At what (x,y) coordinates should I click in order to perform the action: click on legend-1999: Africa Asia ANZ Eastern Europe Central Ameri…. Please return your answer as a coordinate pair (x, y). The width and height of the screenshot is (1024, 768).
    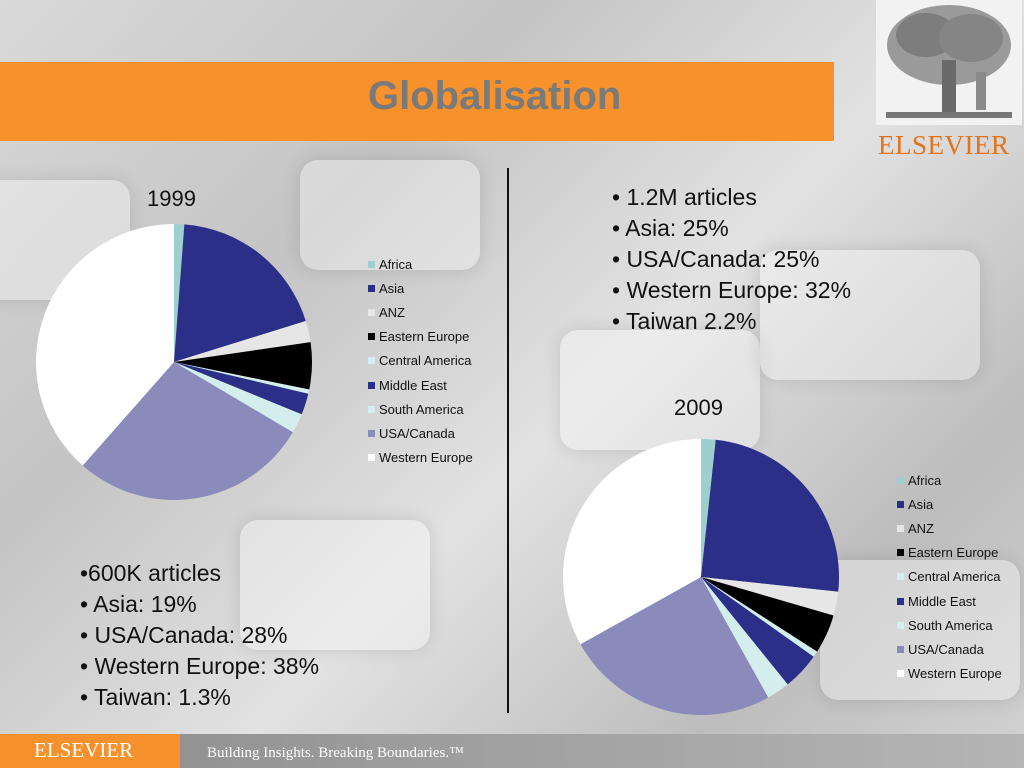
    Looking at the image, I should click on (420, 361).